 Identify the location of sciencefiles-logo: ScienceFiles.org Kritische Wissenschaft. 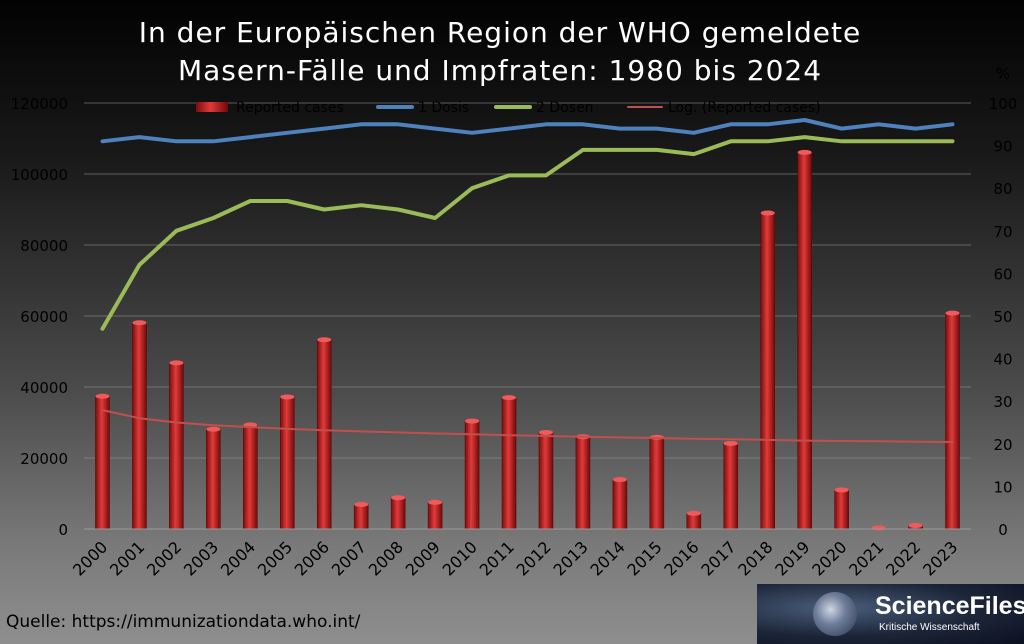
(890, 614).